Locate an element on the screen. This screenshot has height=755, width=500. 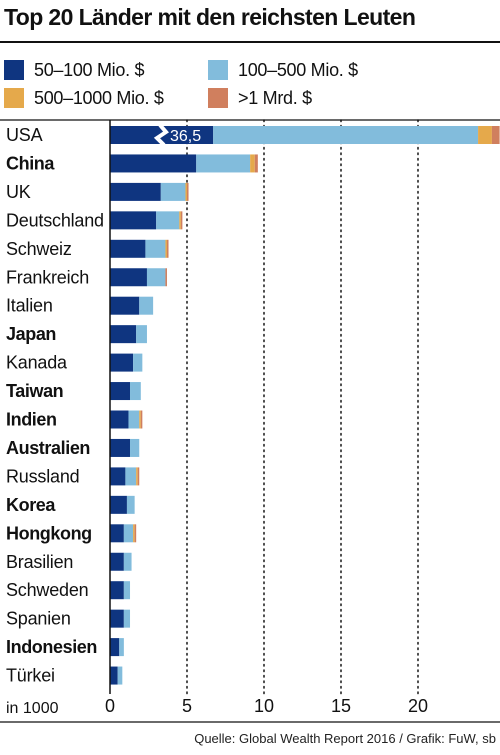
legend-item-over-1bn: >1 Mrd. $ is located at coordinates (260, 98).